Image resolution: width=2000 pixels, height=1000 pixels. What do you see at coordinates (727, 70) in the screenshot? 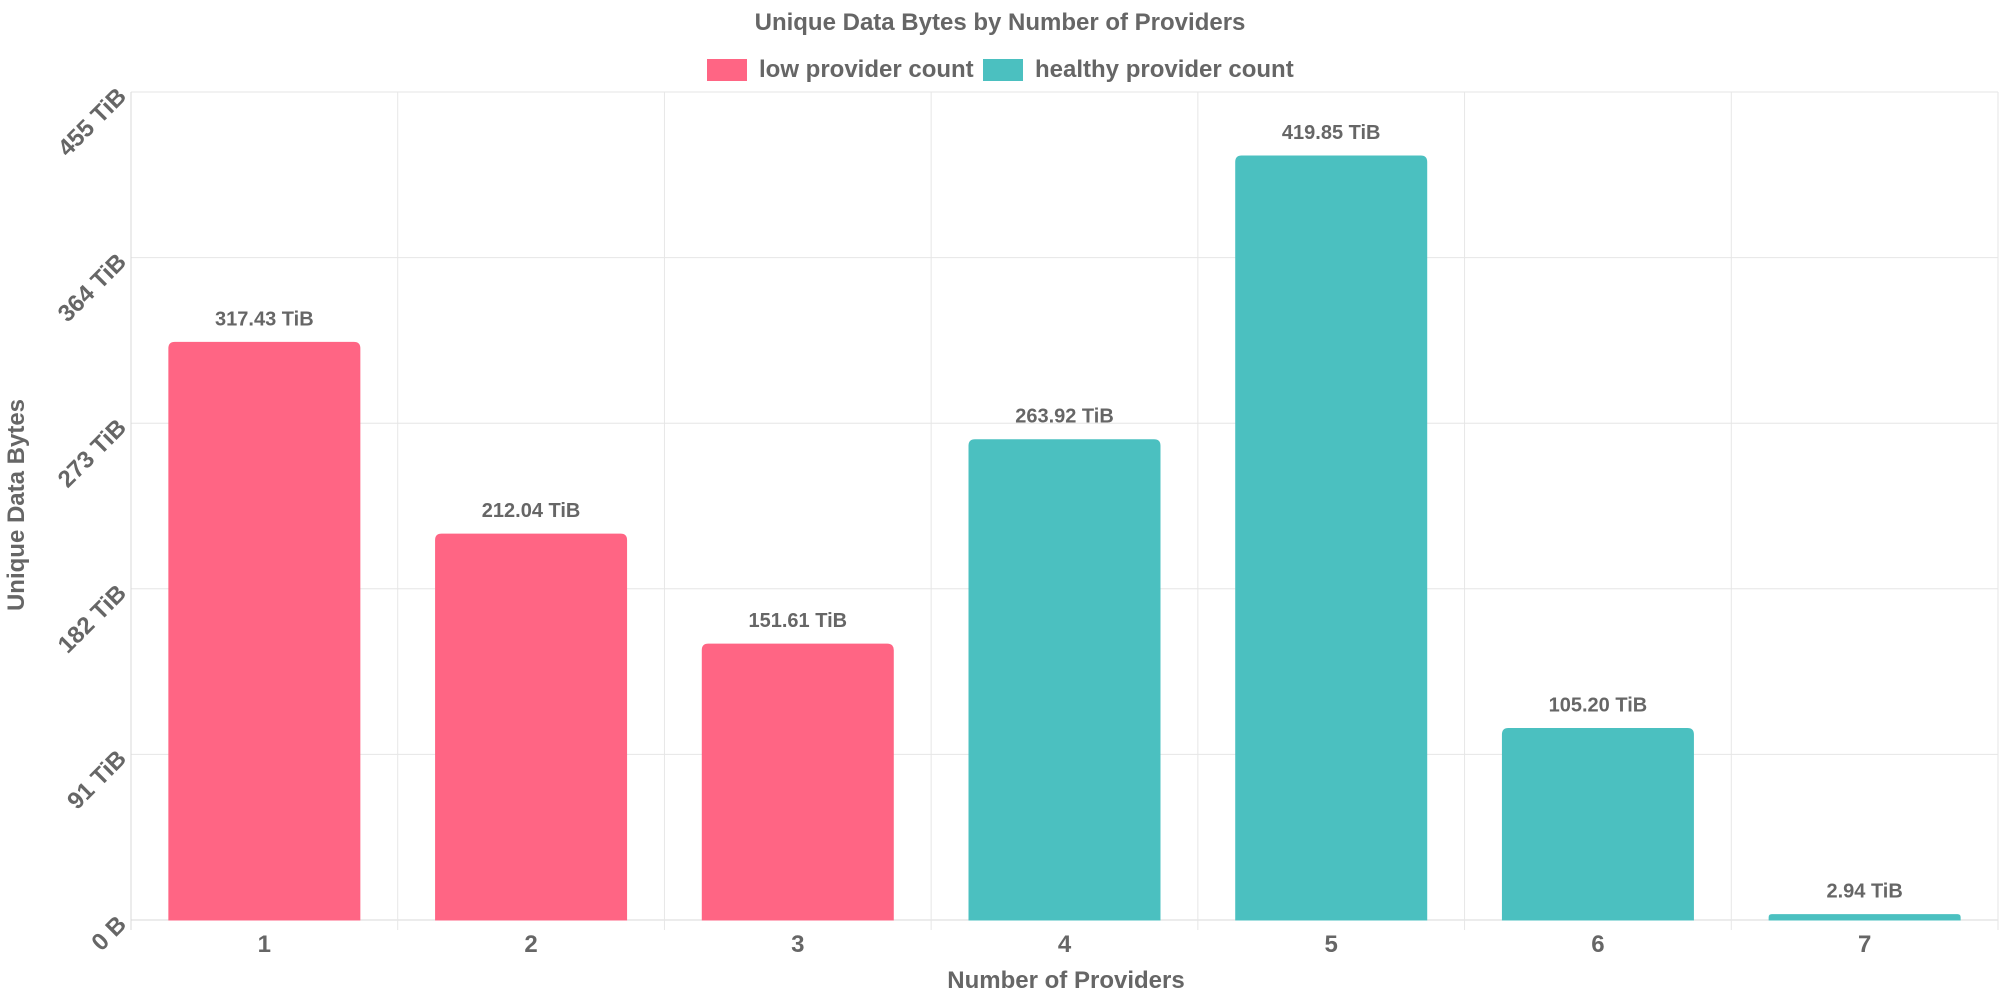
I see `legend-swatch-low-provider-count` at bounding box center [727, 70].